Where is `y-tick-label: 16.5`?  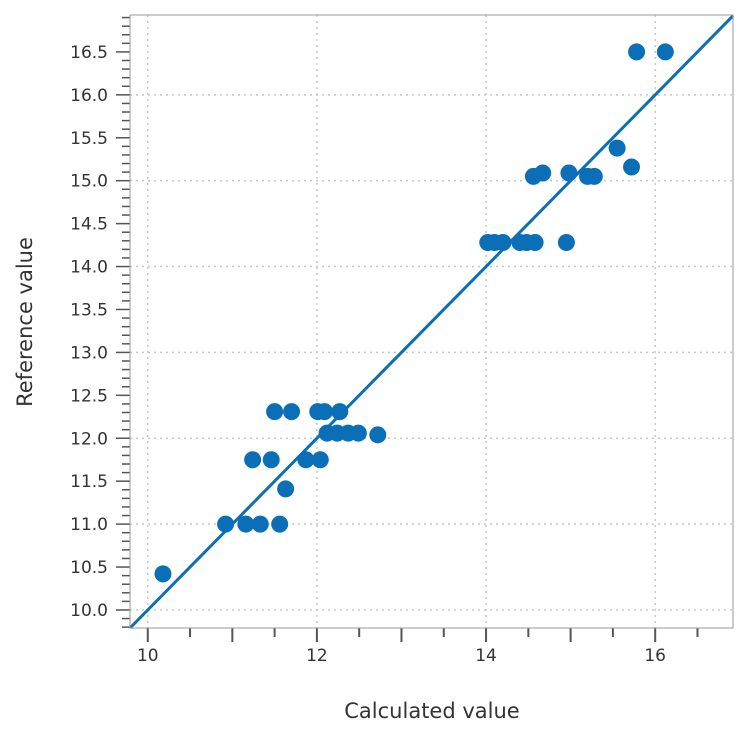
y-tick-label: 16.5 is located at coordinates (89, 53).